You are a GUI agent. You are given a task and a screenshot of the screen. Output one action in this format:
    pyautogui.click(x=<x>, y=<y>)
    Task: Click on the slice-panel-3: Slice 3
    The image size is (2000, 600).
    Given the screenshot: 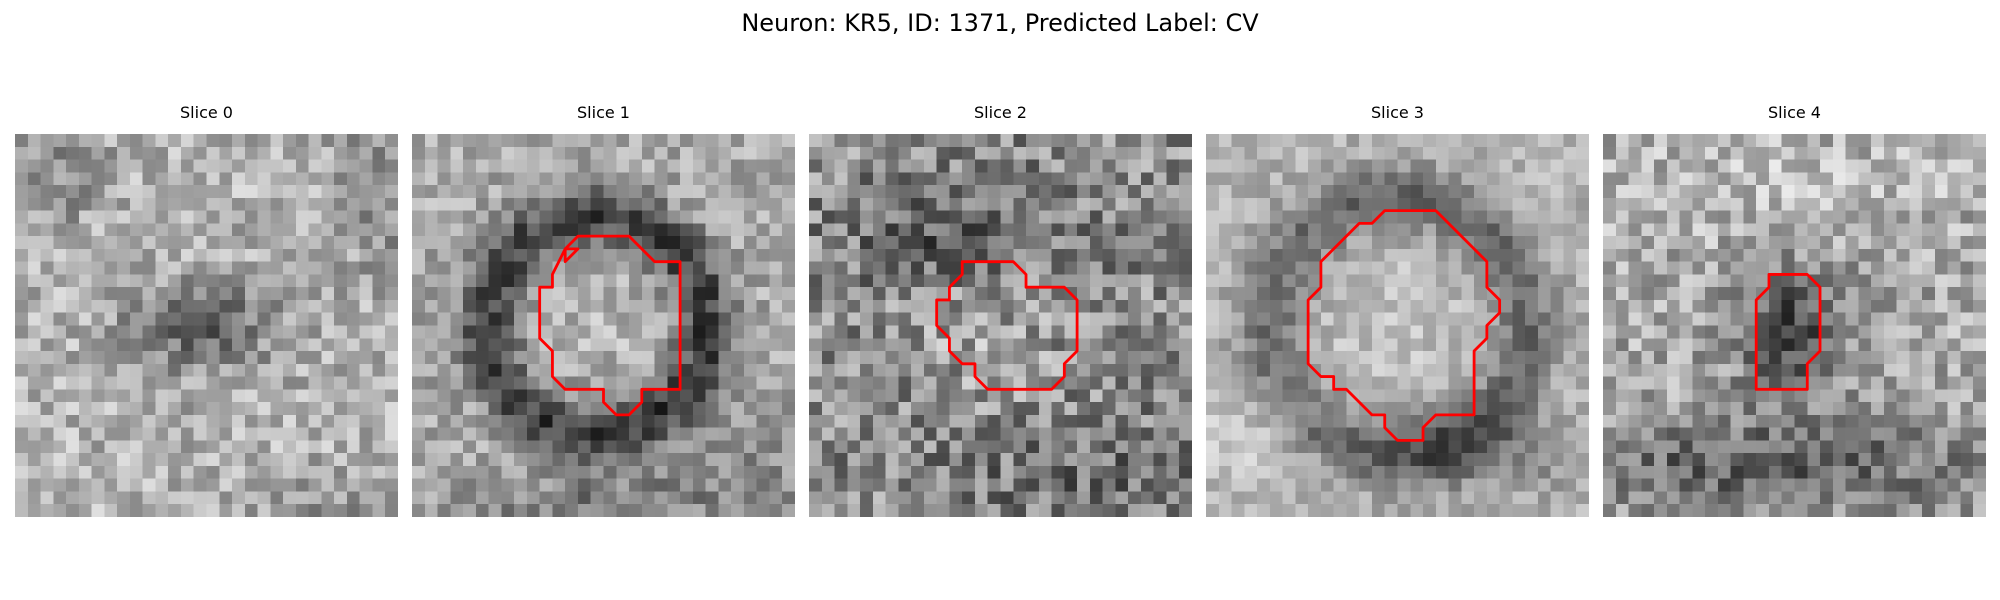 What is the action you would take?
    pyautogui.click(x=1397, y=309)
    